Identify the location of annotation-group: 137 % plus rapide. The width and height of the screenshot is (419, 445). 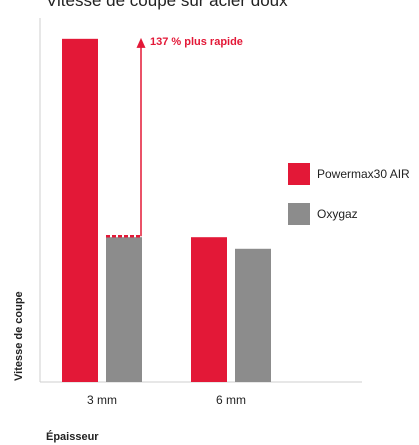
(174, 137).